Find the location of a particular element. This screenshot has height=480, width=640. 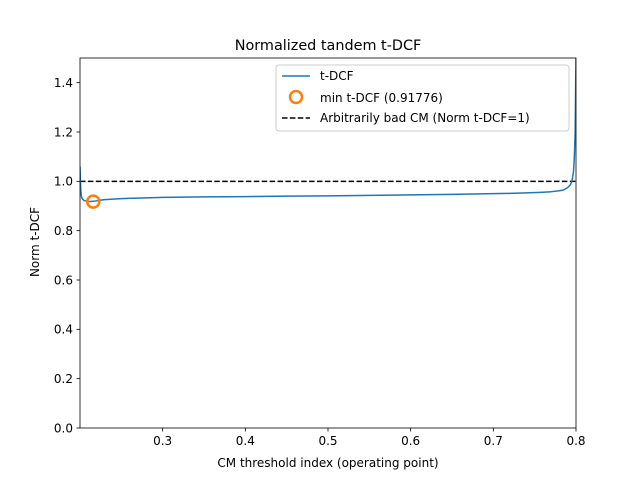

legend-label-bad-cm: Arbitrarily bad CM (Norm t-DCF=1) is located at coordinates (425, 118).